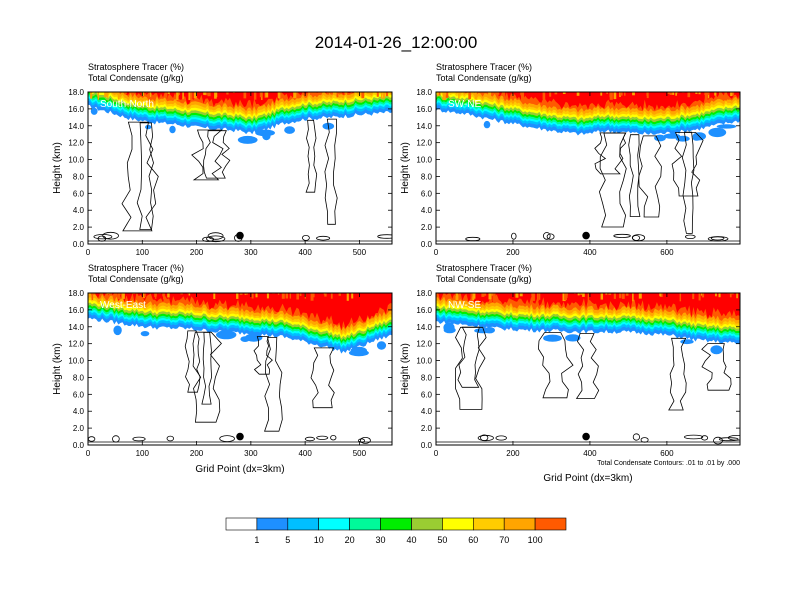  What do you see at coordinates (305, 252) in the screenshot?
I see `x-tick-label: 400` at bounding box center [305, 252].